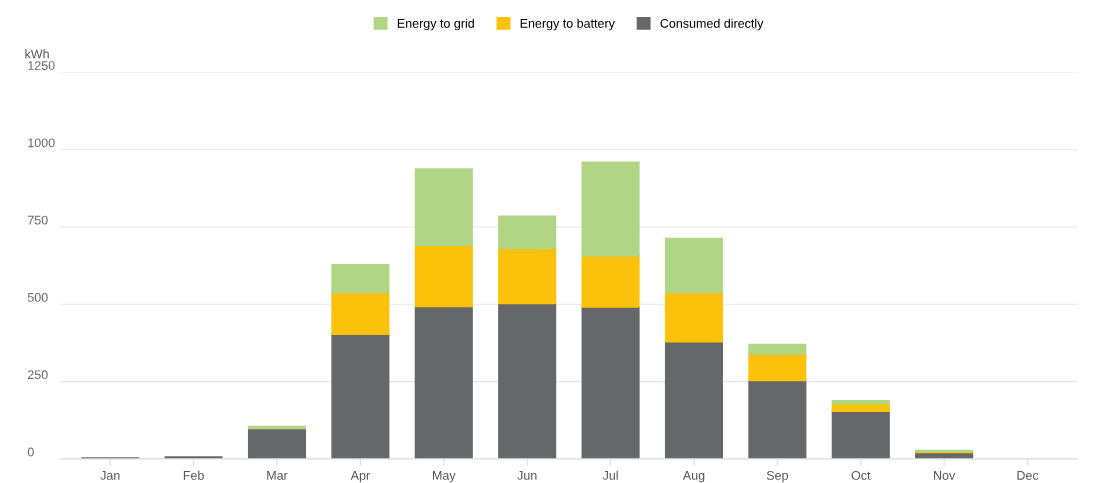 The width and height of the screenshot is (1094, 483). What do you see at coordinates (41, 65) in the screenshot?
I see `y-tick-label: 1250` at bounding box center [41, 65].